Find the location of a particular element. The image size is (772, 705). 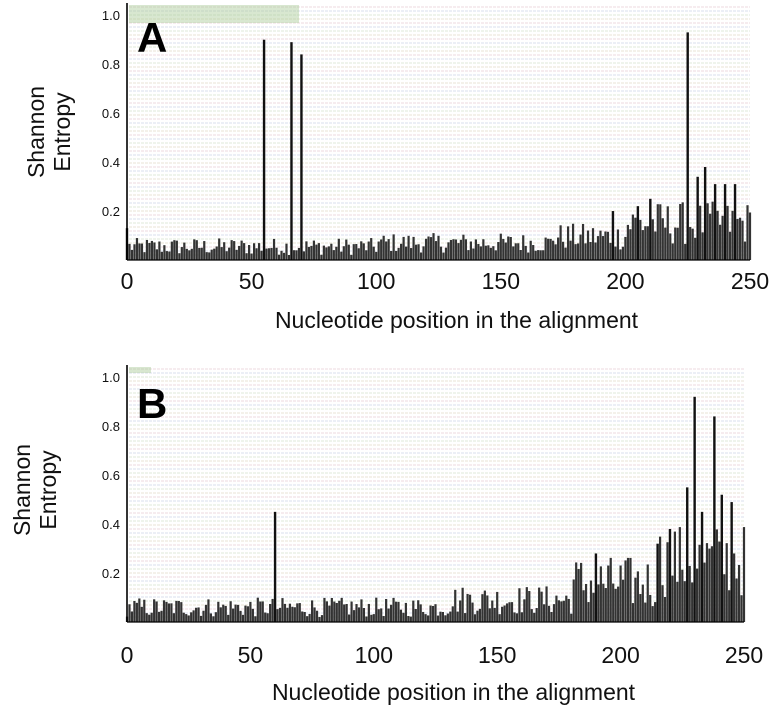

x-tick-label: 200 is located at coordinates (625, 281).